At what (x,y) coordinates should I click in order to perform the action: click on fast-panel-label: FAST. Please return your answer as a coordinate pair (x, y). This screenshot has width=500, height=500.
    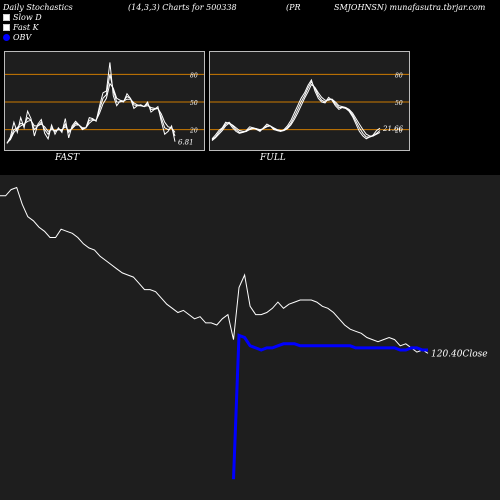
    Looking at the image, I should click on (67, 158).